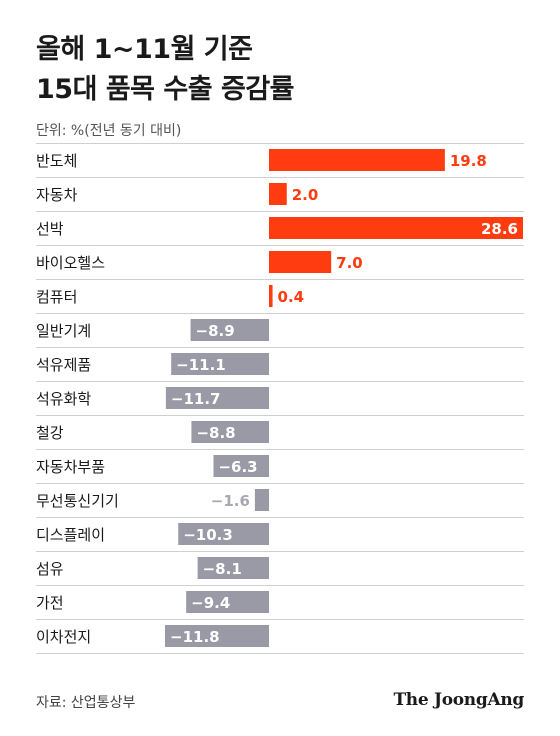 The image size is (560, 736). Describe the element at coordinates (215, 331) in the screenshot. I see `value-label: −8.9` at that location.